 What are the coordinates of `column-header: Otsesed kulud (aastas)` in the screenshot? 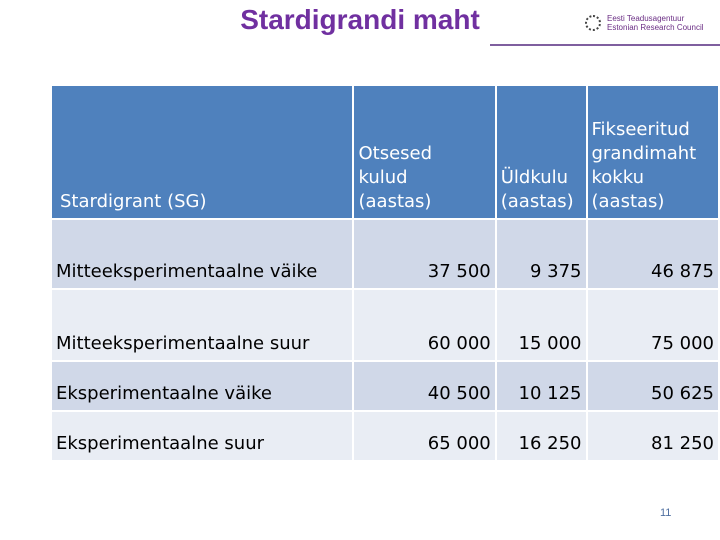 It's located at (424, 152).